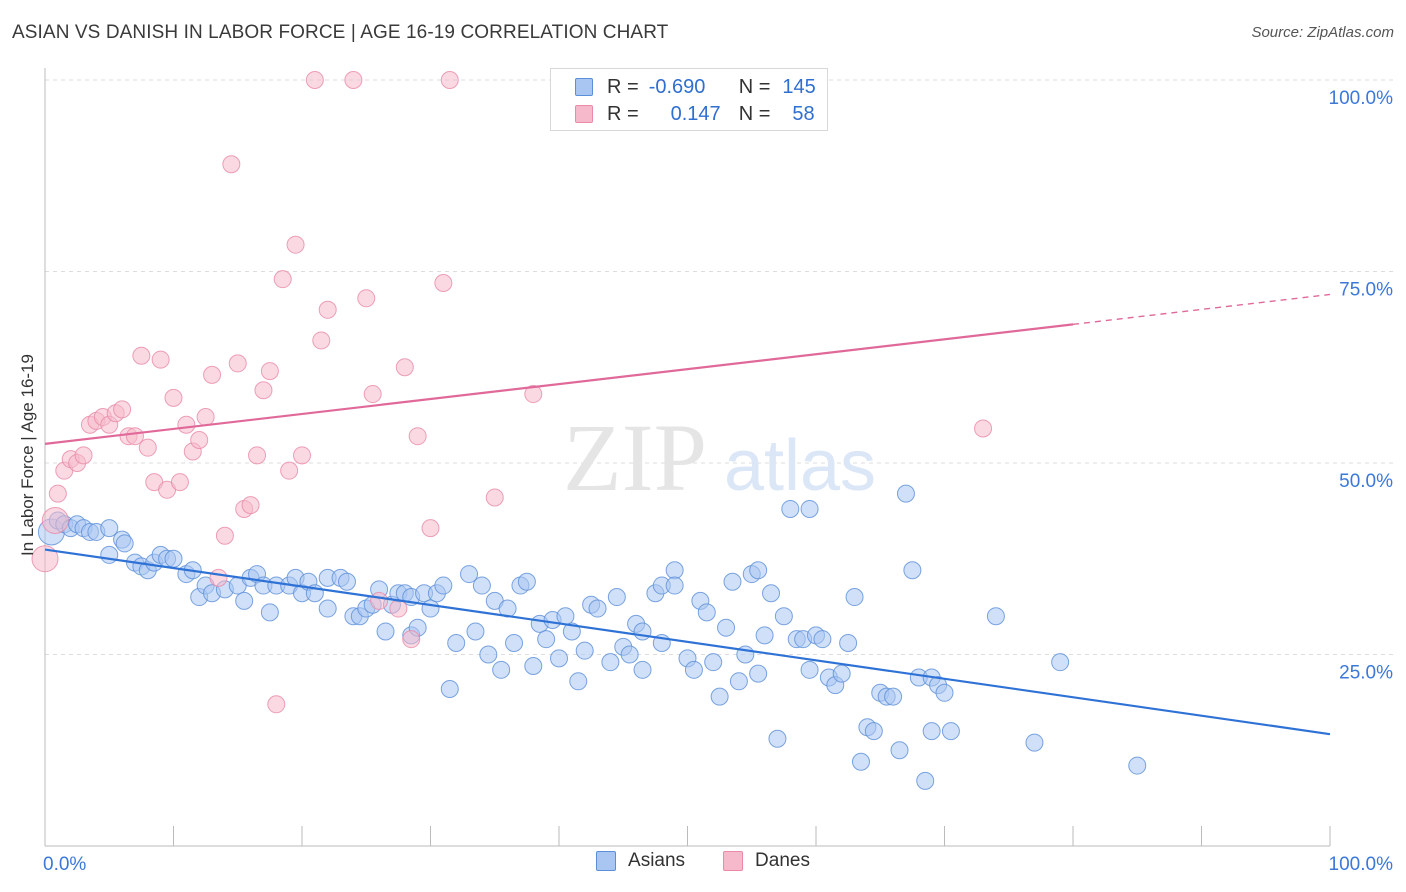  I want to click on legend-row-danes: R = 0.147 N = 58, so click(695, 114).